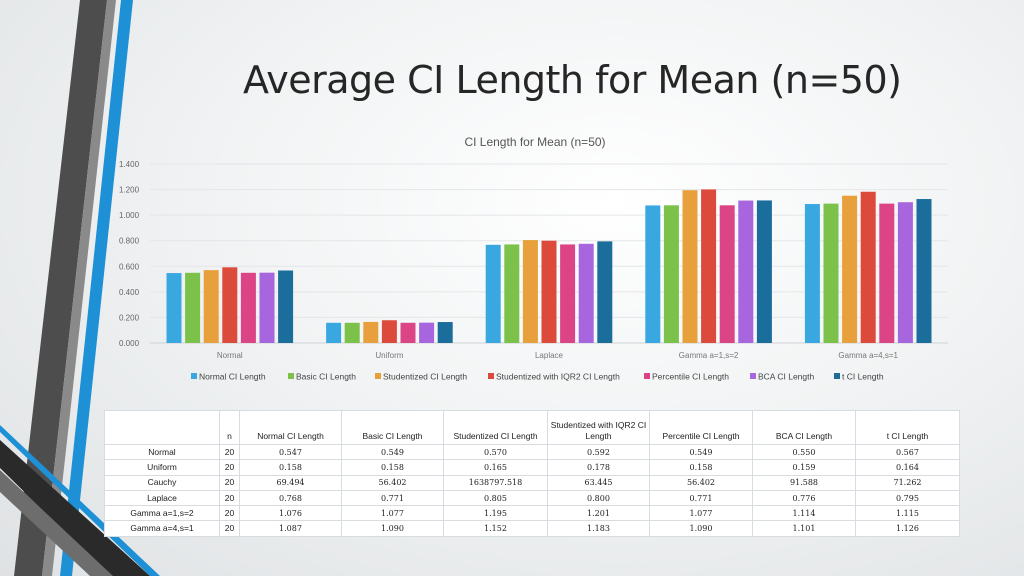  What do you see at coordinates (162, 452) in the screenshot?
I see `row-label-cell: Normal` at bounding box center [162, 452].